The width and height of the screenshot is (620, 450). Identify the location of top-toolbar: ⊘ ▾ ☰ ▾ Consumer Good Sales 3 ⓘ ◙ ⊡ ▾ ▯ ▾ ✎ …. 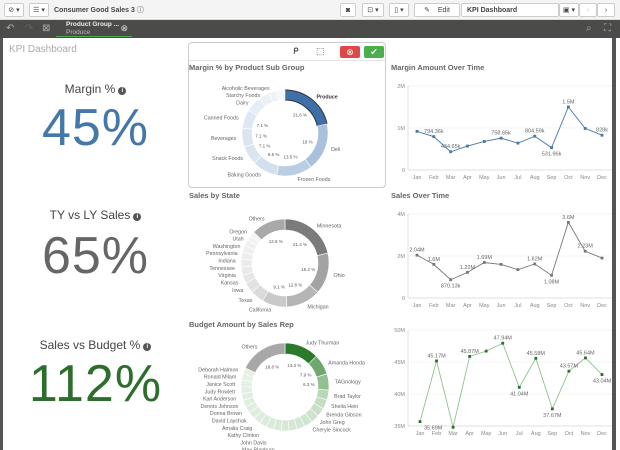
(310, 10).